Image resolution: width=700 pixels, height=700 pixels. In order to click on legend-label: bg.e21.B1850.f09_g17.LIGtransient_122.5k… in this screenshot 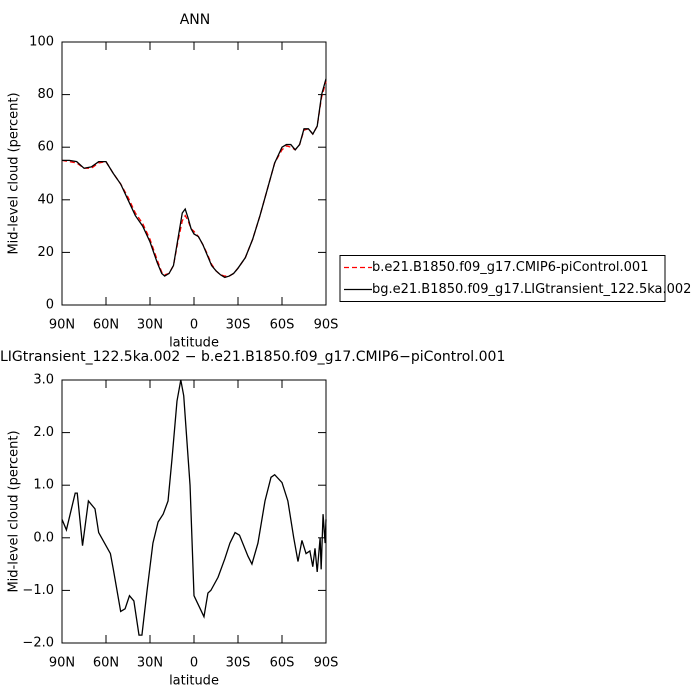, I will do `click(531, 289)`.